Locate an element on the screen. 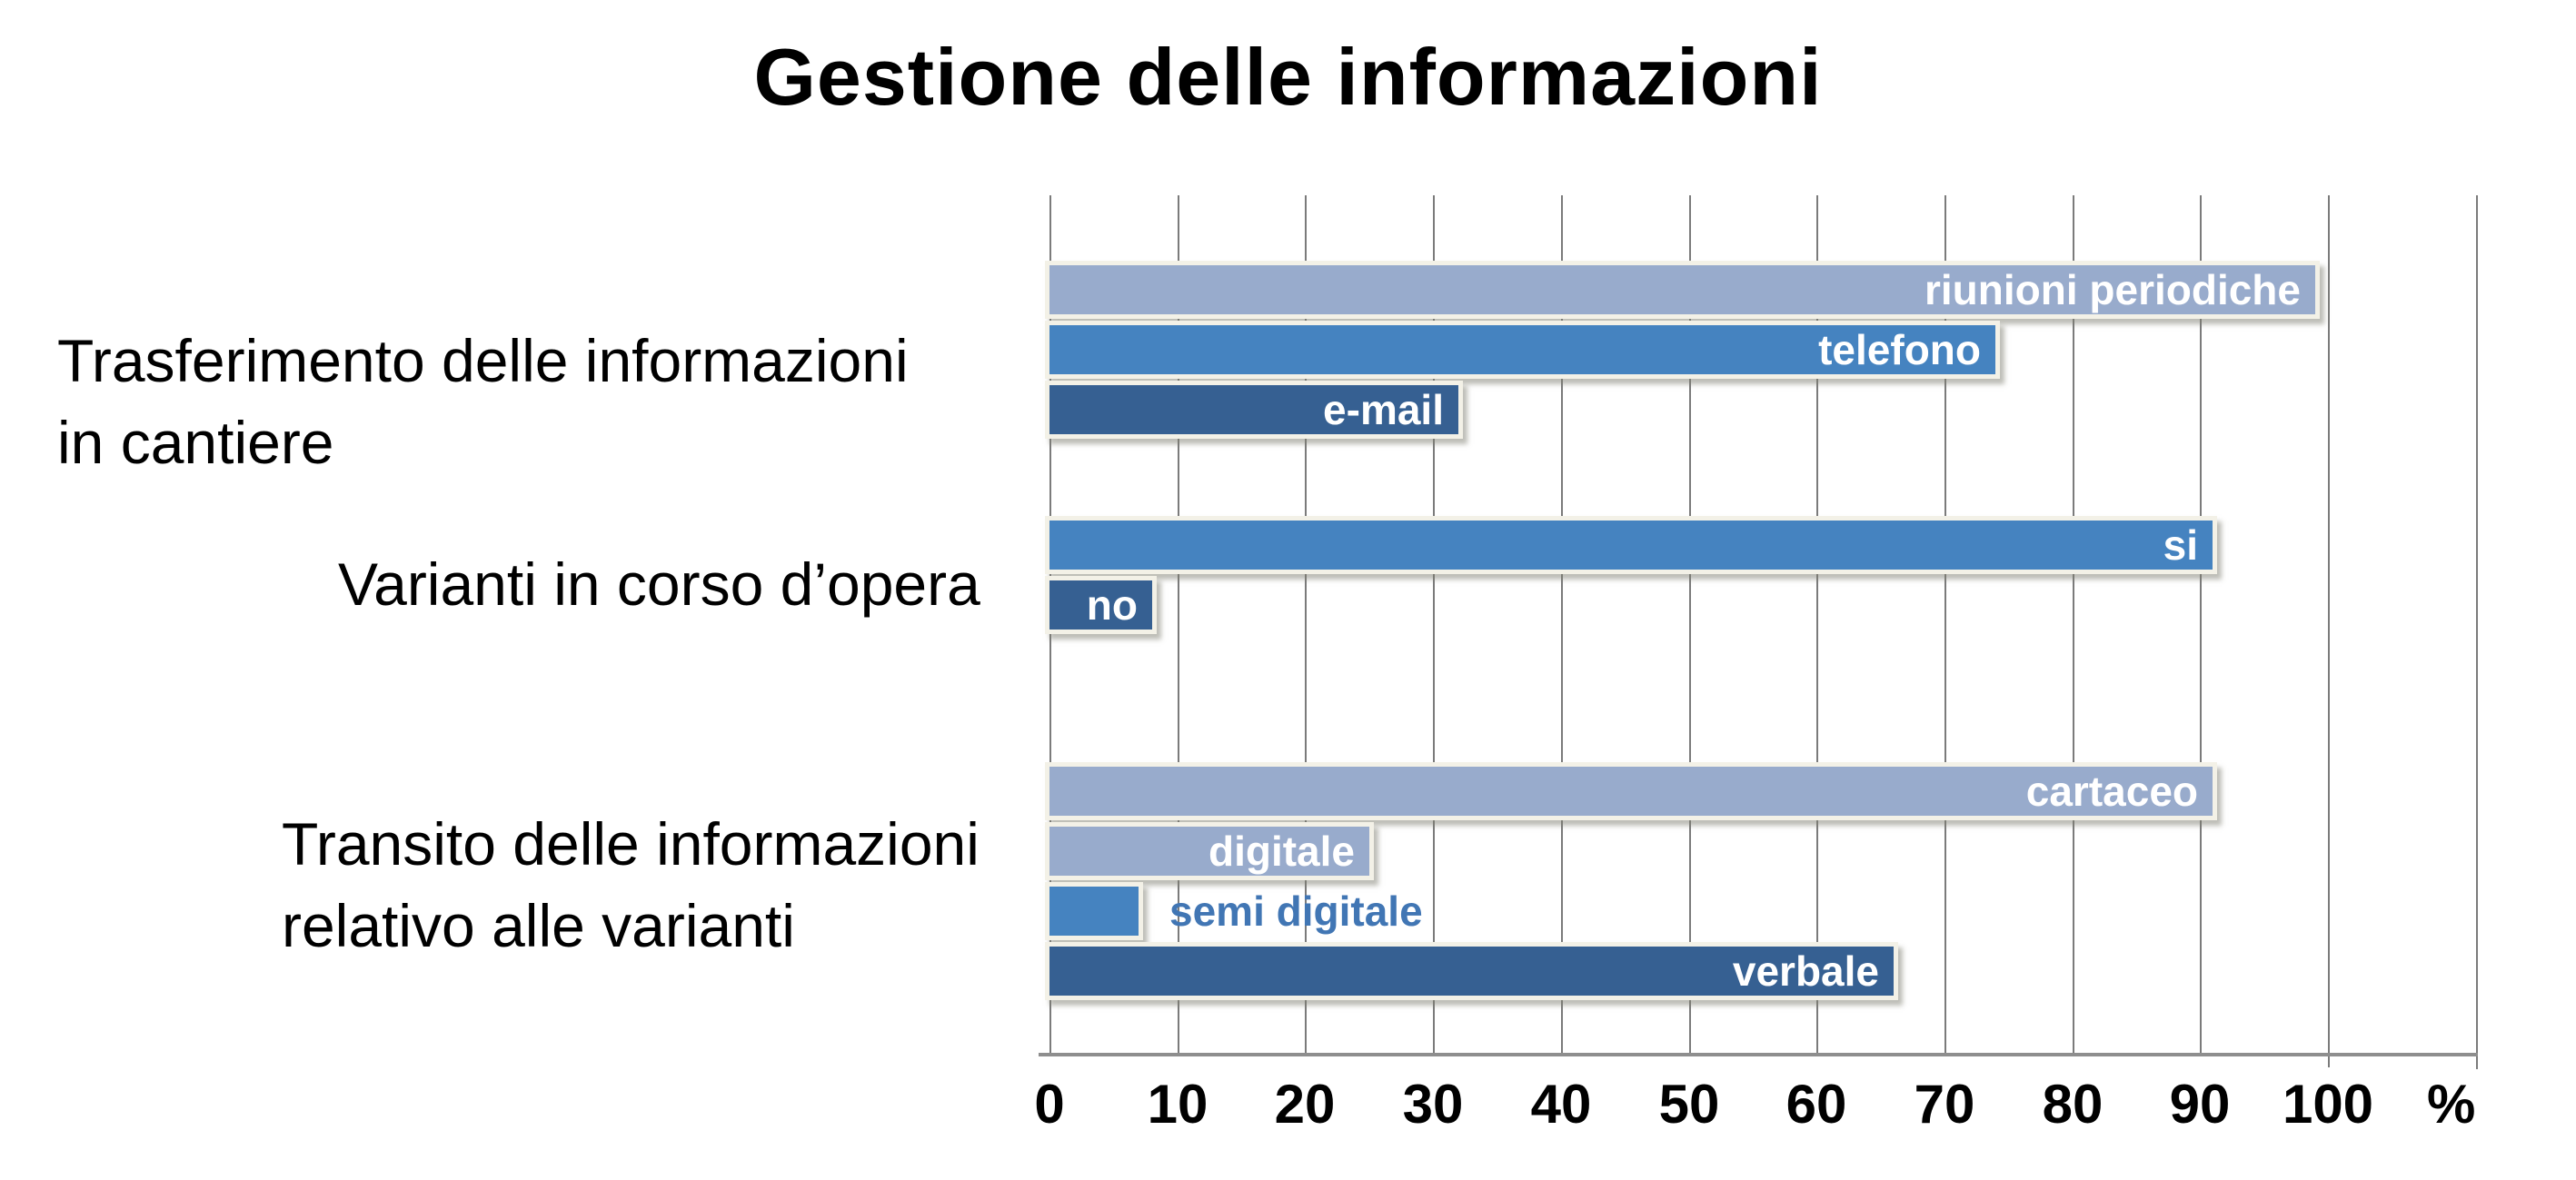 This screenshot has width=2576, height=1180. x-tick-label-70: 70 is located at coordinates (1945, 1104).